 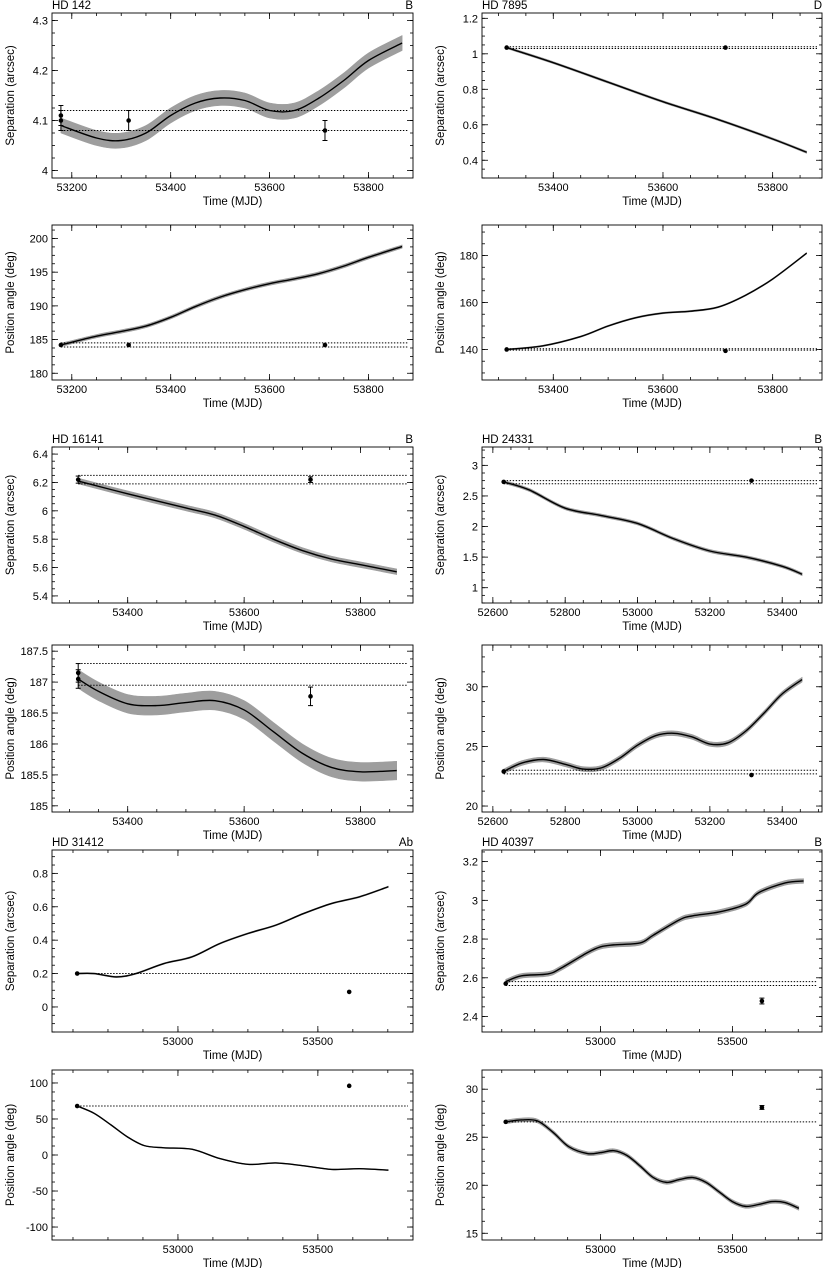 I want to click on star-name: HD 24331, so click(x=508, y=440).